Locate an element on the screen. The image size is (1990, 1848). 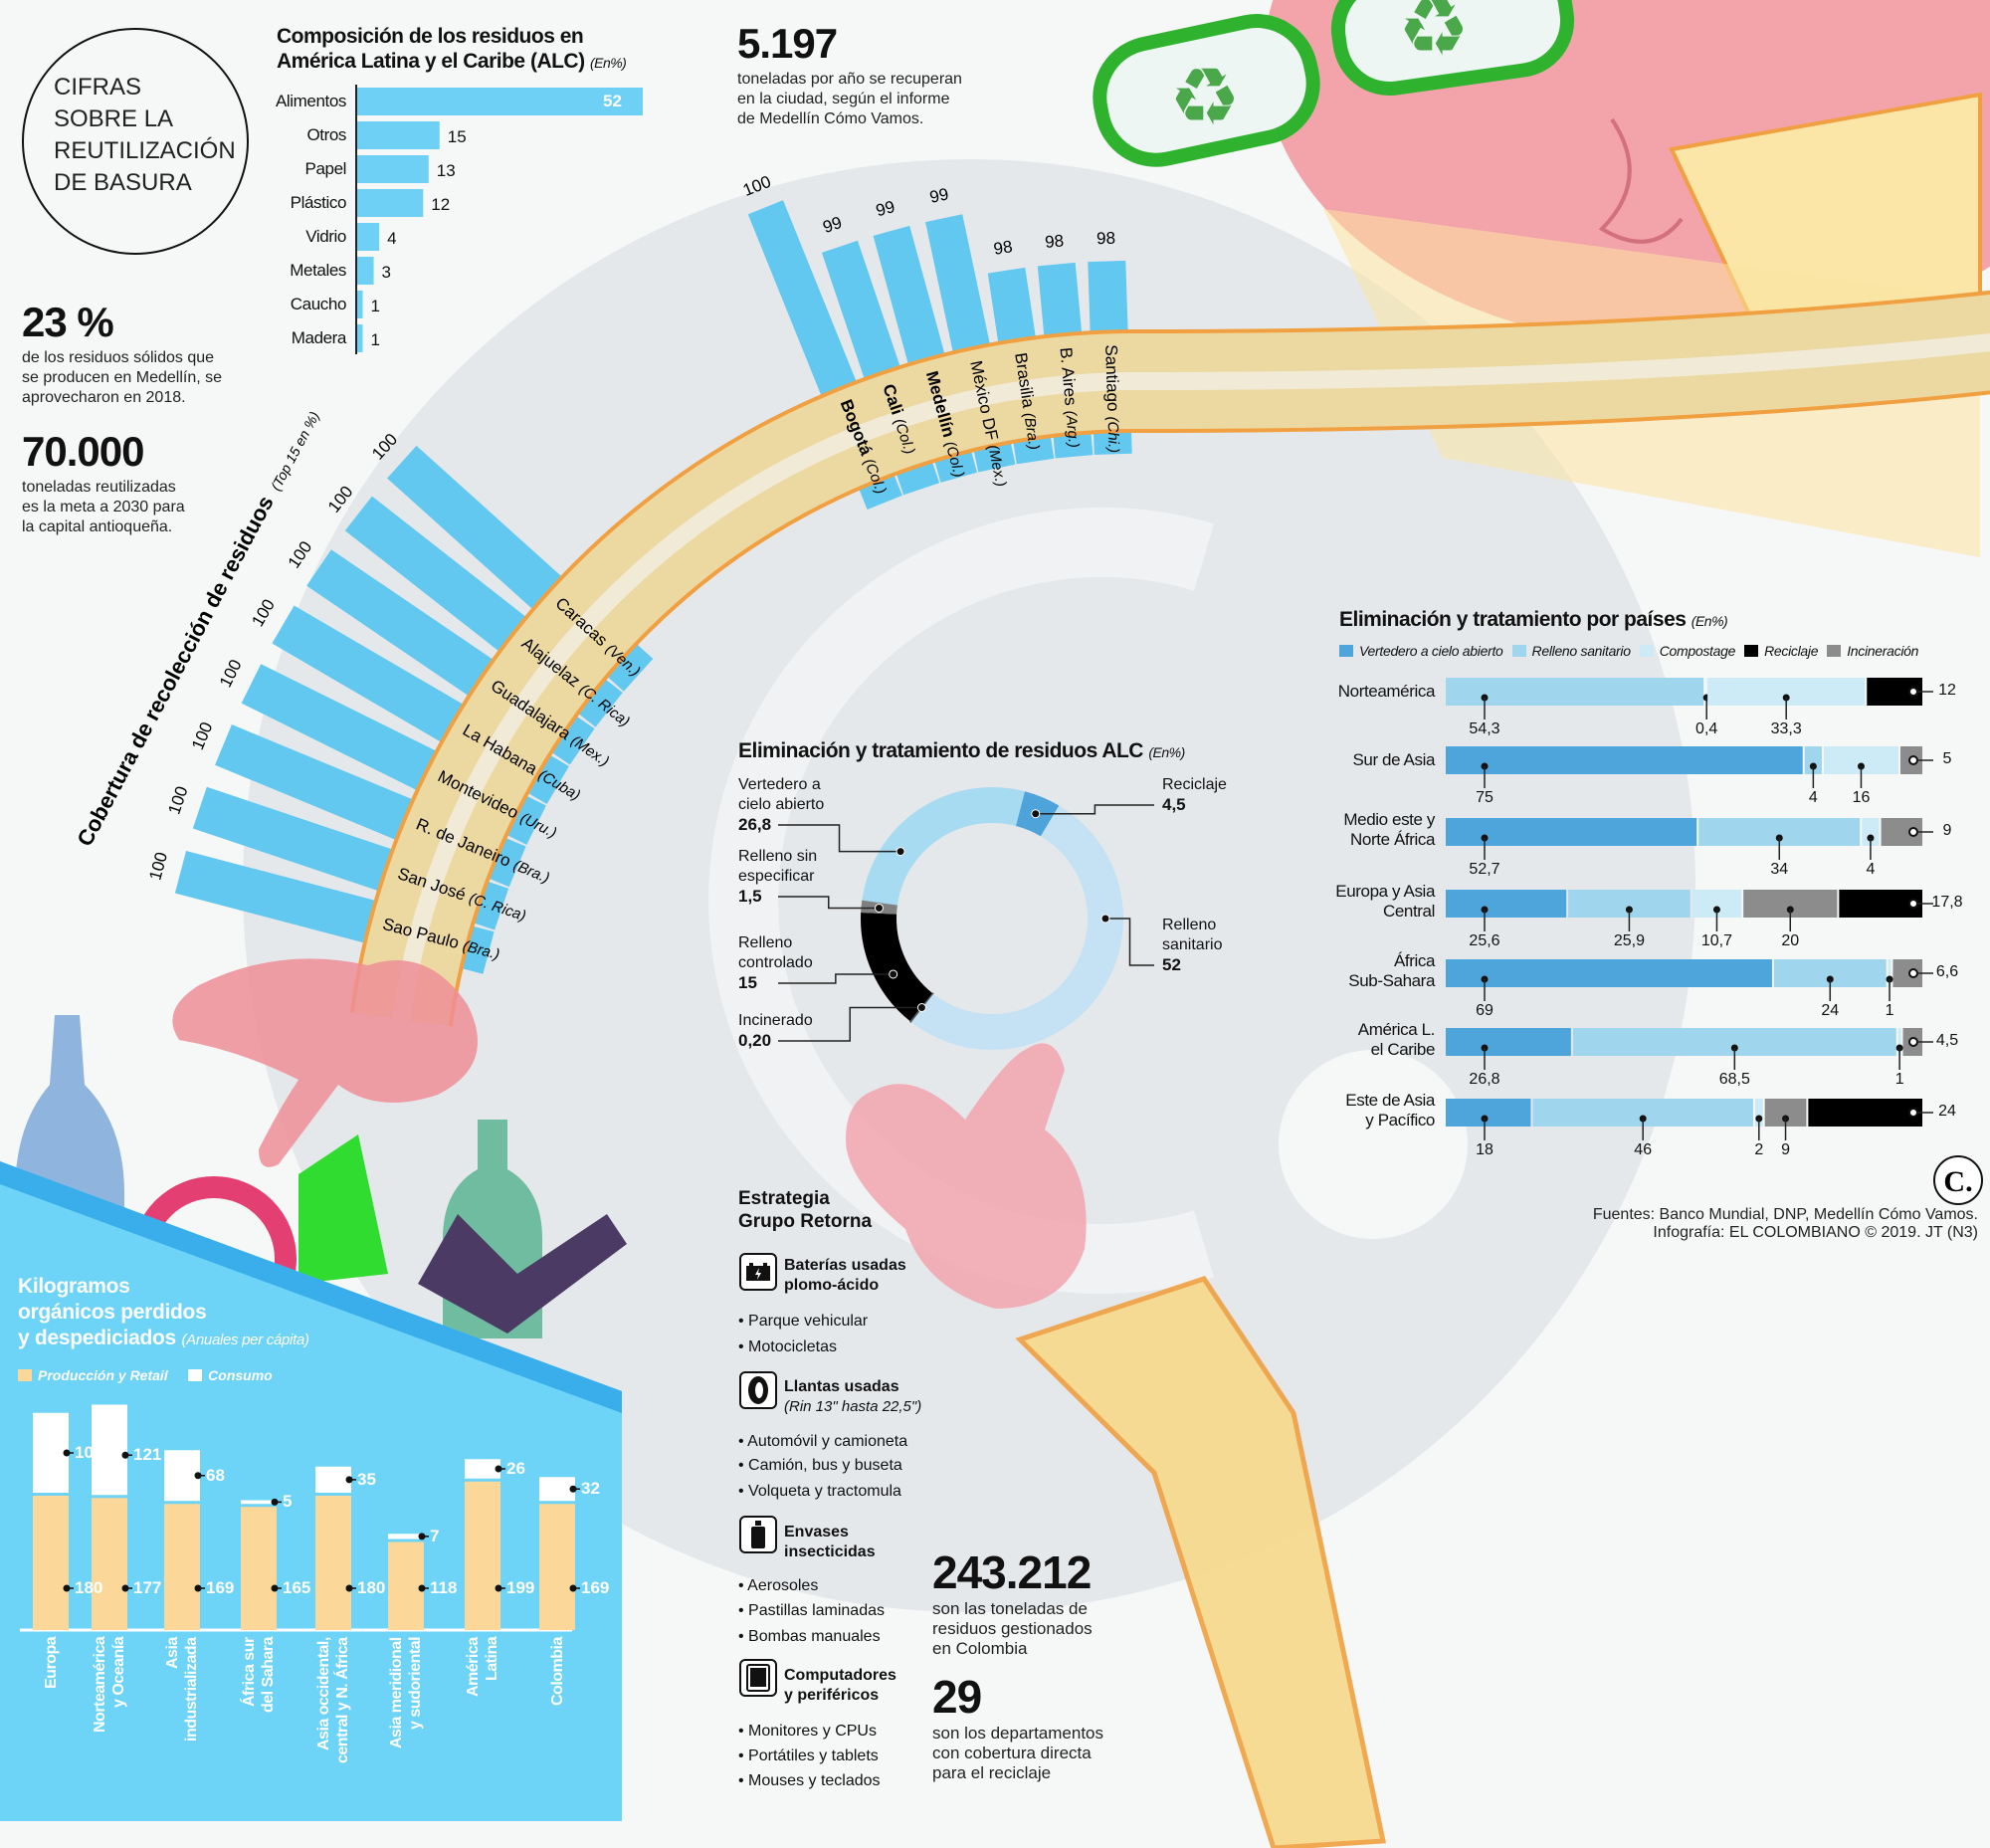
glass-shard-illustration is located at coordinates (343, 1209).